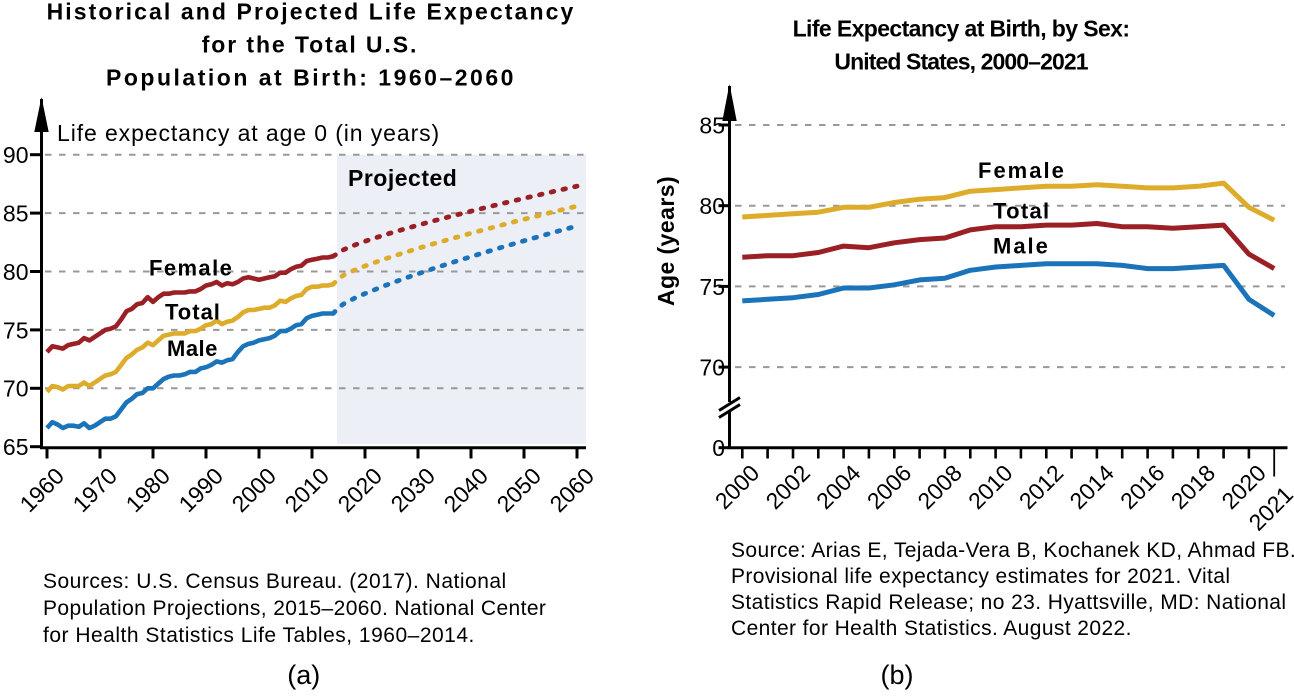  What do you see at coordinates (402, 178) in the screenshot?
I see `svg-text: Projected` at bounding box center [402, 178].